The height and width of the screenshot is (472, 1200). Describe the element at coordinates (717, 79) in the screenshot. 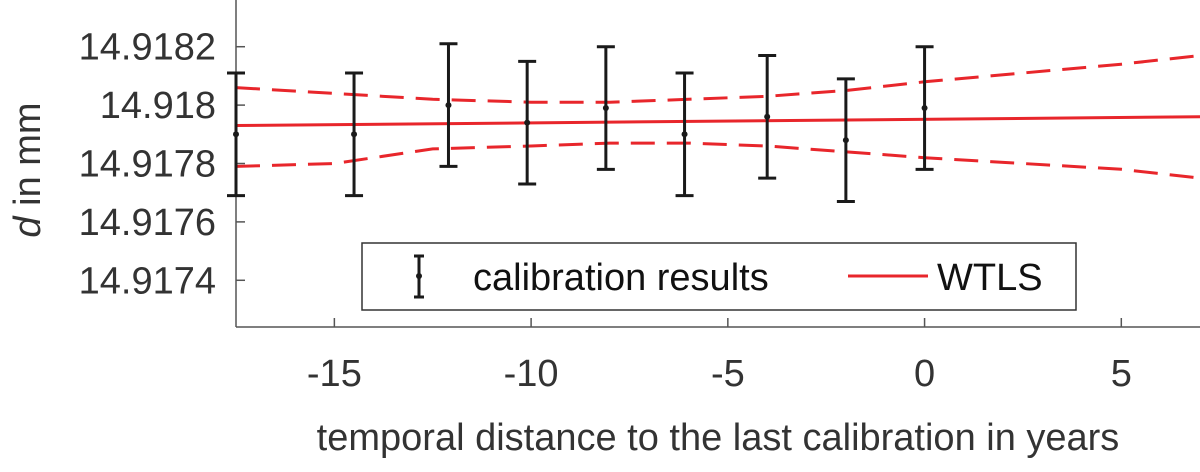

I see `confidence-band-upper` at that location.